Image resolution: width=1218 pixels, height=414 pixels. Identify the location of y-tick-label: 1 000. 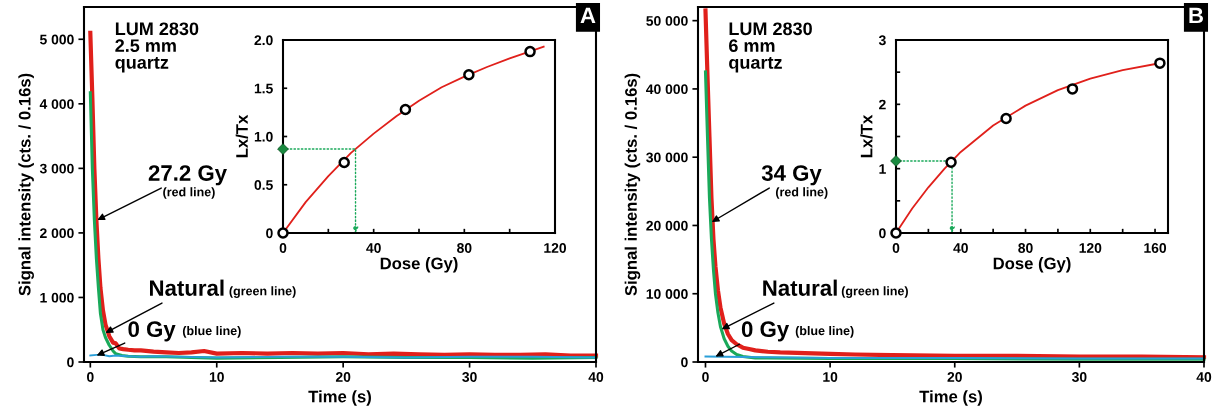
(57, 297).